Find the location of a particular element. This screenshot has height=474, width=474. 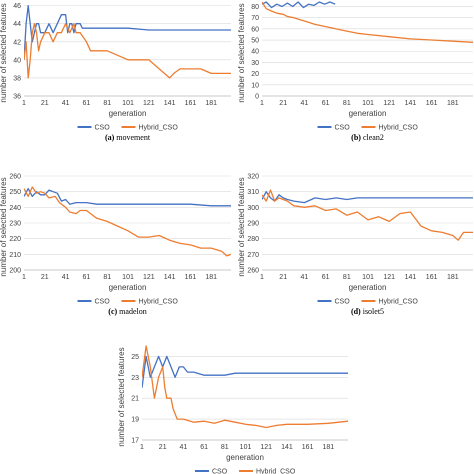

caption-name: clean2 is located at coordinates (373, 137).